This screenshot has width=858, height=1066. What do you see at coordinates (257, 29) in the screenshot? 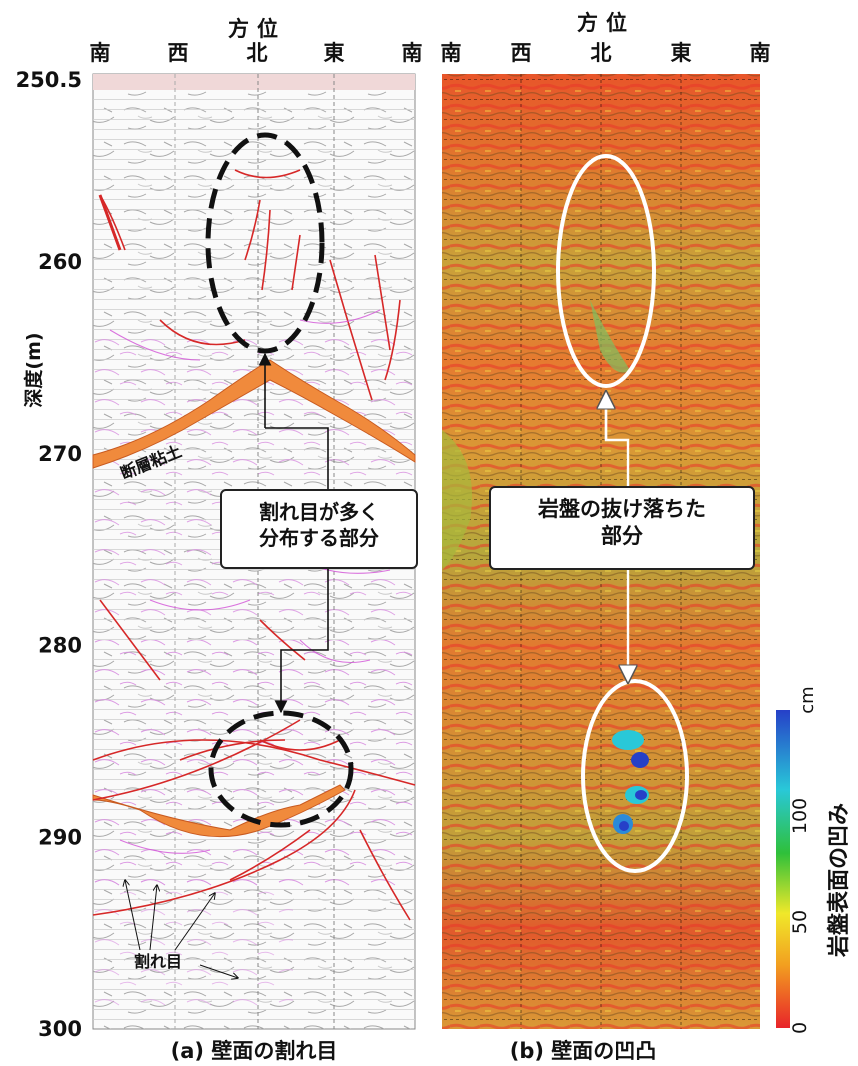
I see `direction-title-a: 方位` at bounding box center [257, 29].